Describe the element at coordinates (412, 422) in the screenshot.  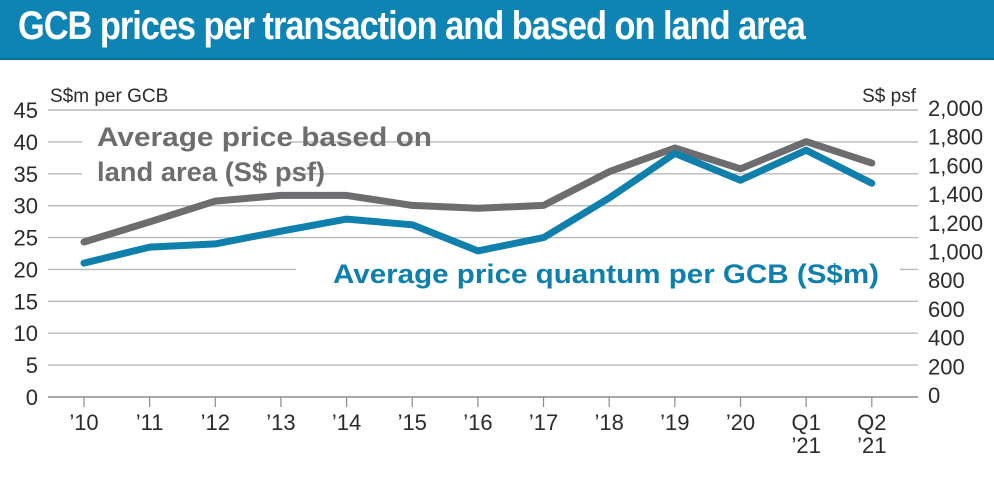
I see `x-tick-label: ’15` at that location.